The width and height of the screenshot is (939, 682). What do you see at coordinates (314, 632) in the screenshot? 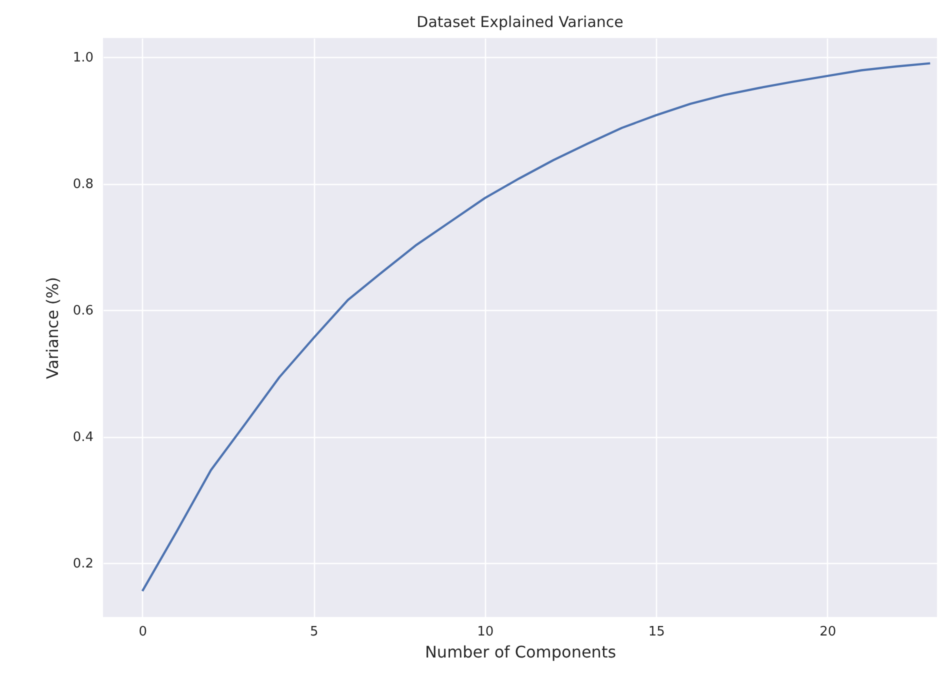
I see `x-tick-label: 5` at bounding box center [314, 632].